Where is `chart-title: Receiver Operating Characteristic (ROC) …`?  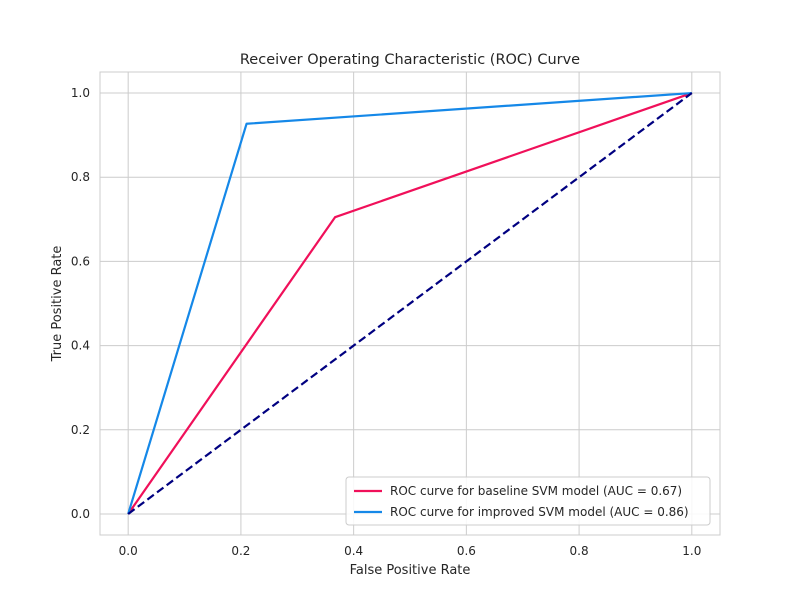
chart-title: Receiver Operating Characteristic (ROC) … is located at coordinates (410, 60).